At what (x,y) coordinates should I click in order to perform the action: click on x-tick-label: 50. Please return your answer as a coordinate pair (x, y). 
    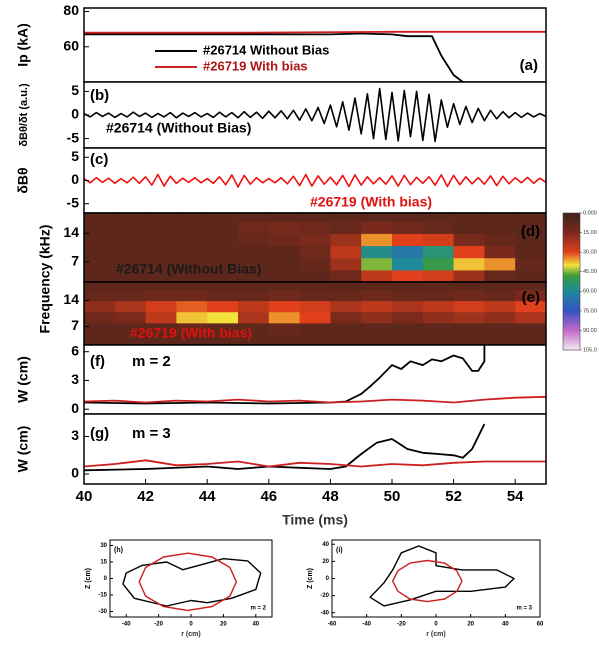
    Looking at the image, I should click on (392, 496).